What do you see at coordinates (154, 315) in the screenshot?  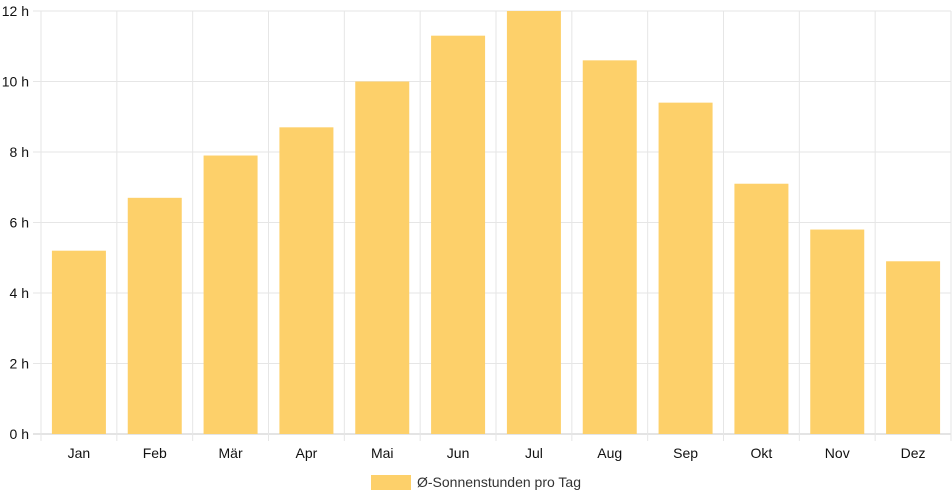 I see `bar-feb` at bounding box center [154, 315].